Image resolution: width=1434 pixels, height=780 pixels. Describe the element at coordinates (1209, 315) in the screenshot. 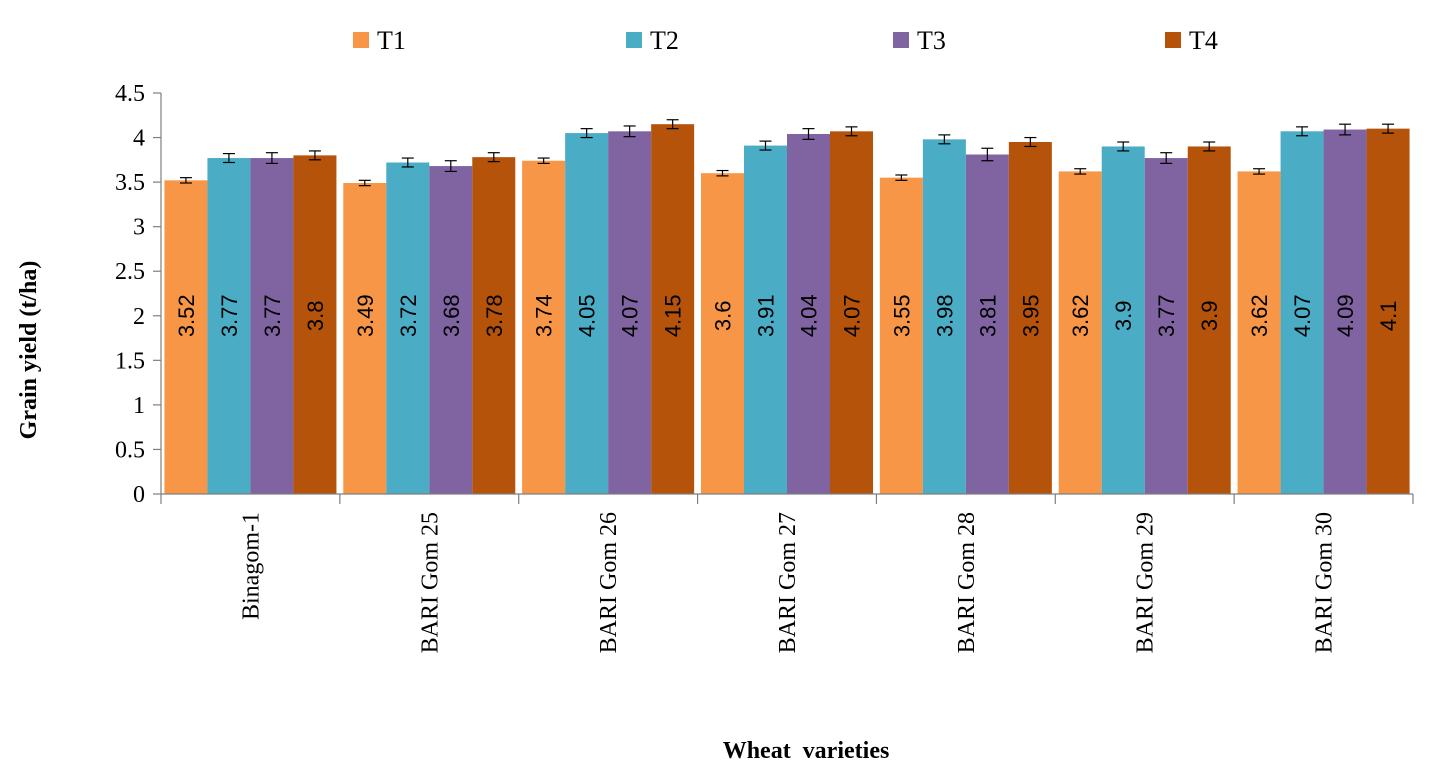

I see `data-label-t4-5: 3.9` at that location.